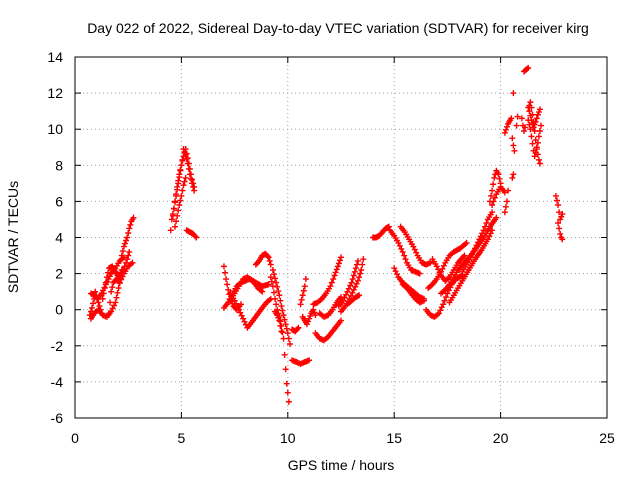 The height and width of the screenshot is (480, 640). I want to click on y-tick-label: 10, so click(55, 129).